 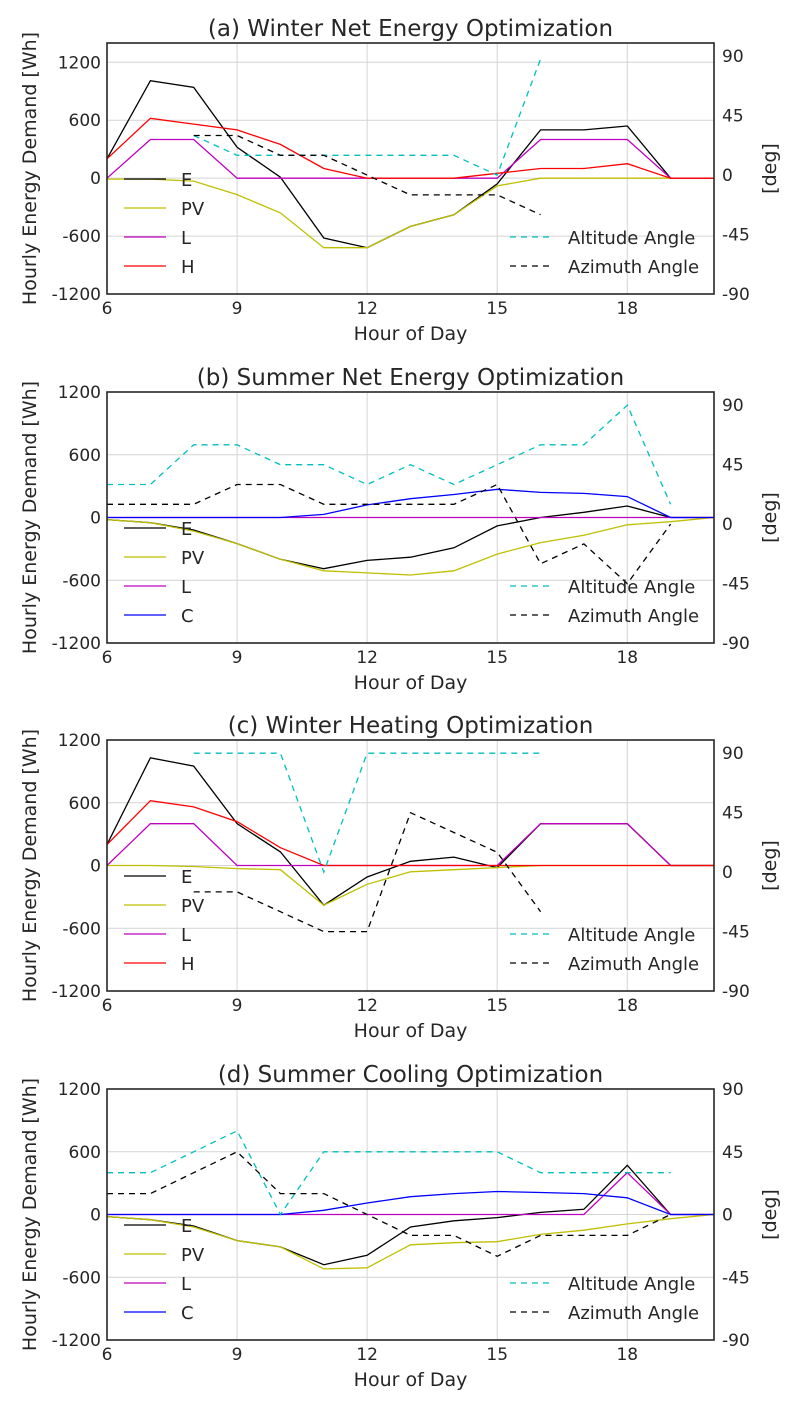 I want to click on chart-title: (c) Winter Heating Optimization, so click(x=411, y=726).